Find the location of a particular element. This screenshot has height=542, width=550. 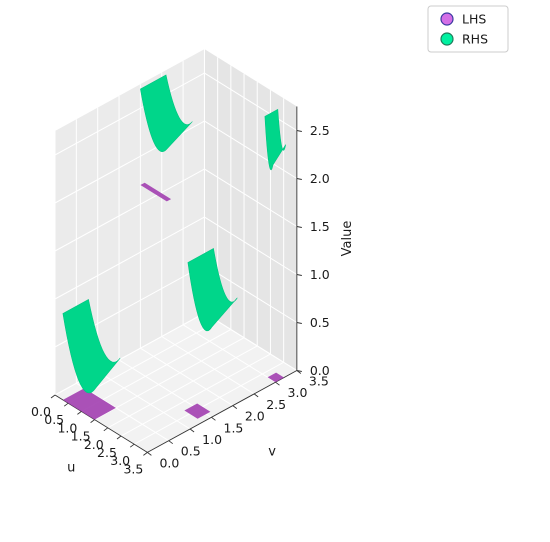

y-tick-label: 3.0 is located at coordinates (298, 392).